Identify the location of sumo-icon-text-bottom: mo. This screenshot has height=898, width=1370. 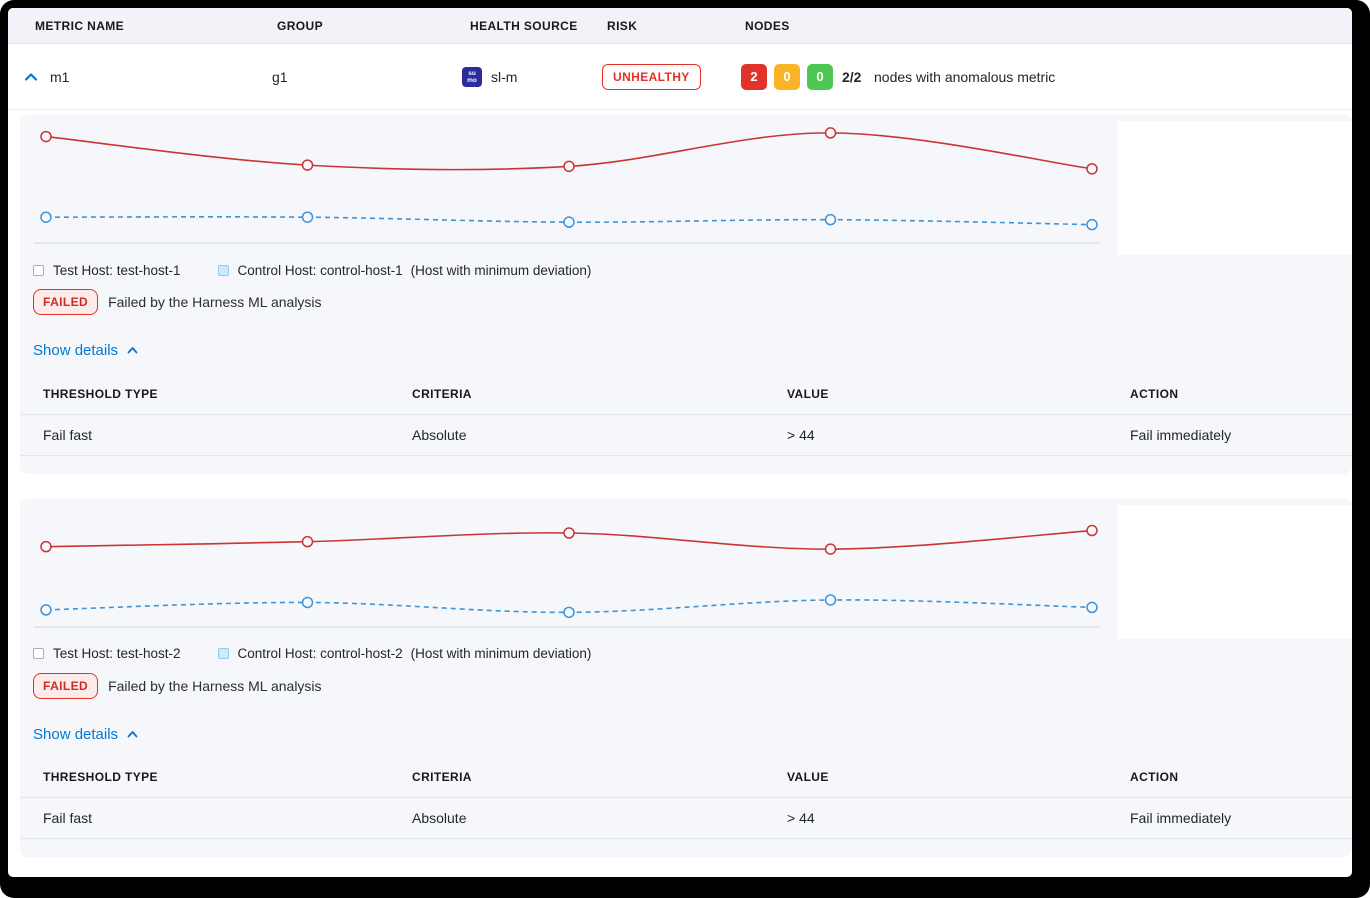
(472, 80).